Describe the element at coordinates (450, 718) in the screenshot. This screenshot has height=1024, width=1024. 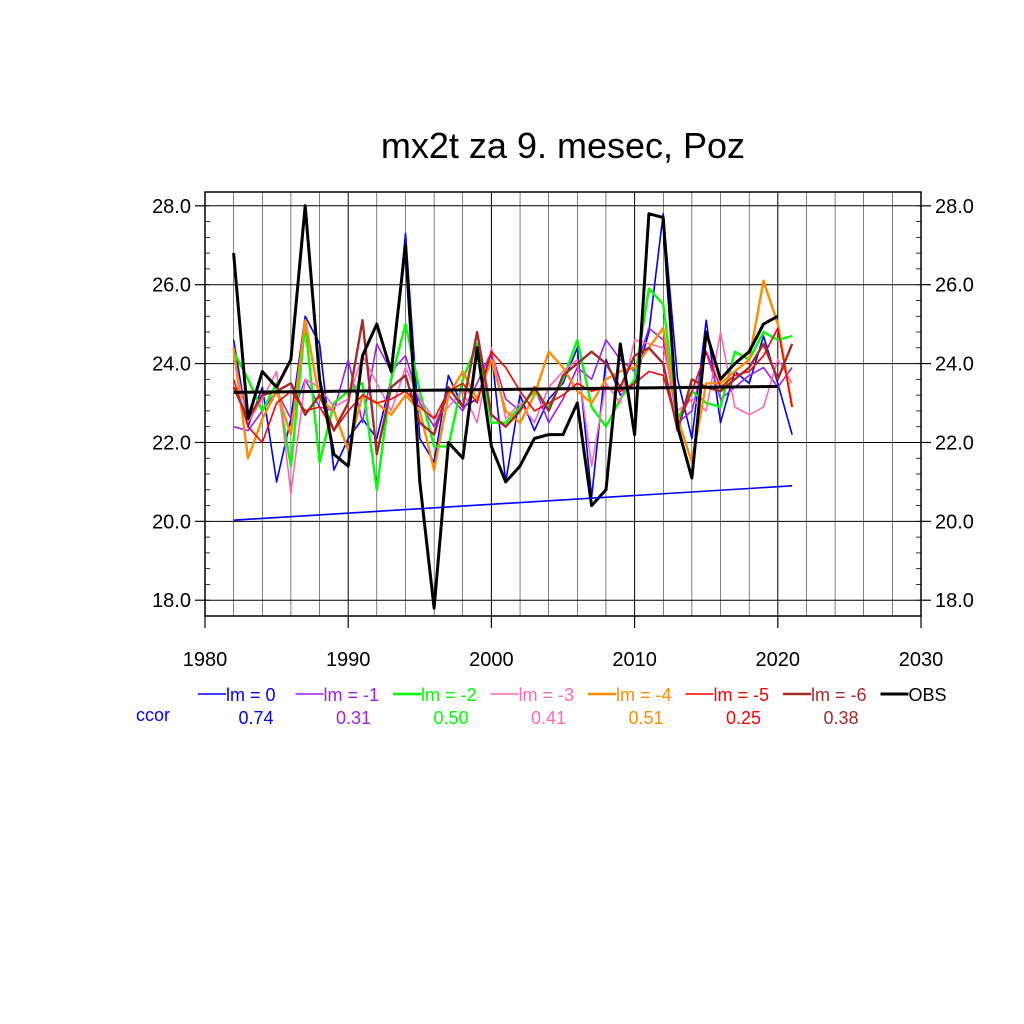
I see `ccor-value: 0.50` at that location.